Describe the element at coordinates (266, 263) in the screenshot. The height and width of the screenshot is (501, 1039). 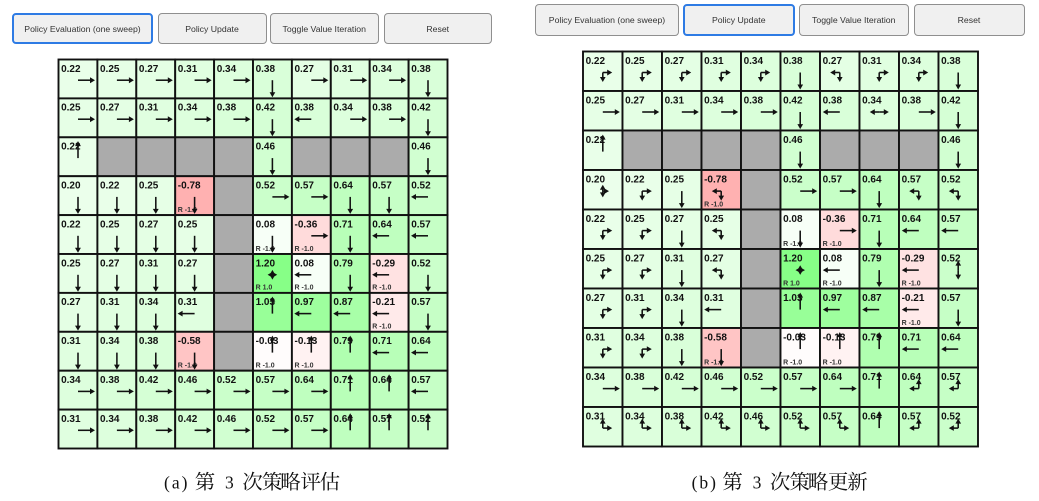
I see `svg-text: 1.20` at that location.